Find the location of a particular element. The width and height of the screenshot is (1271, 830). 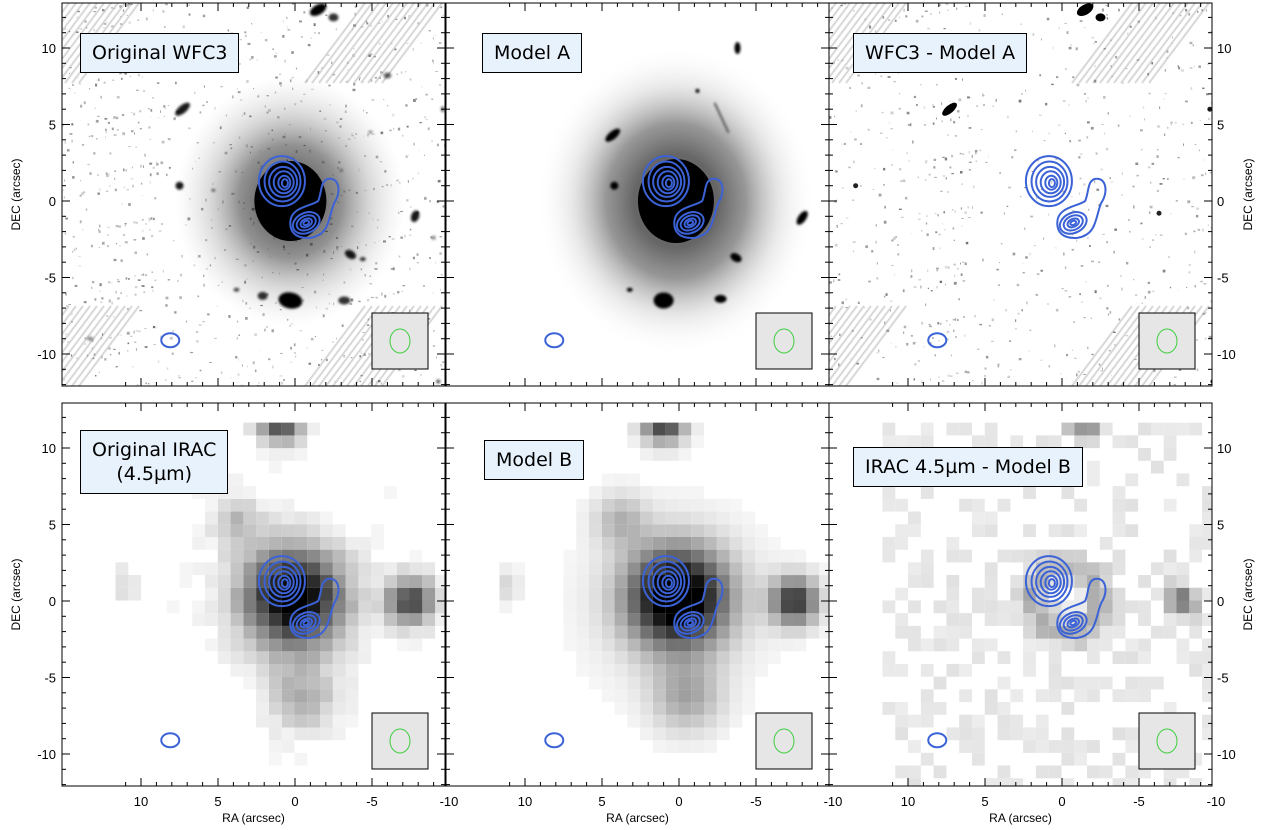

panel-label-wfc3: Original WFC3 is located at coordinates (159, 53).